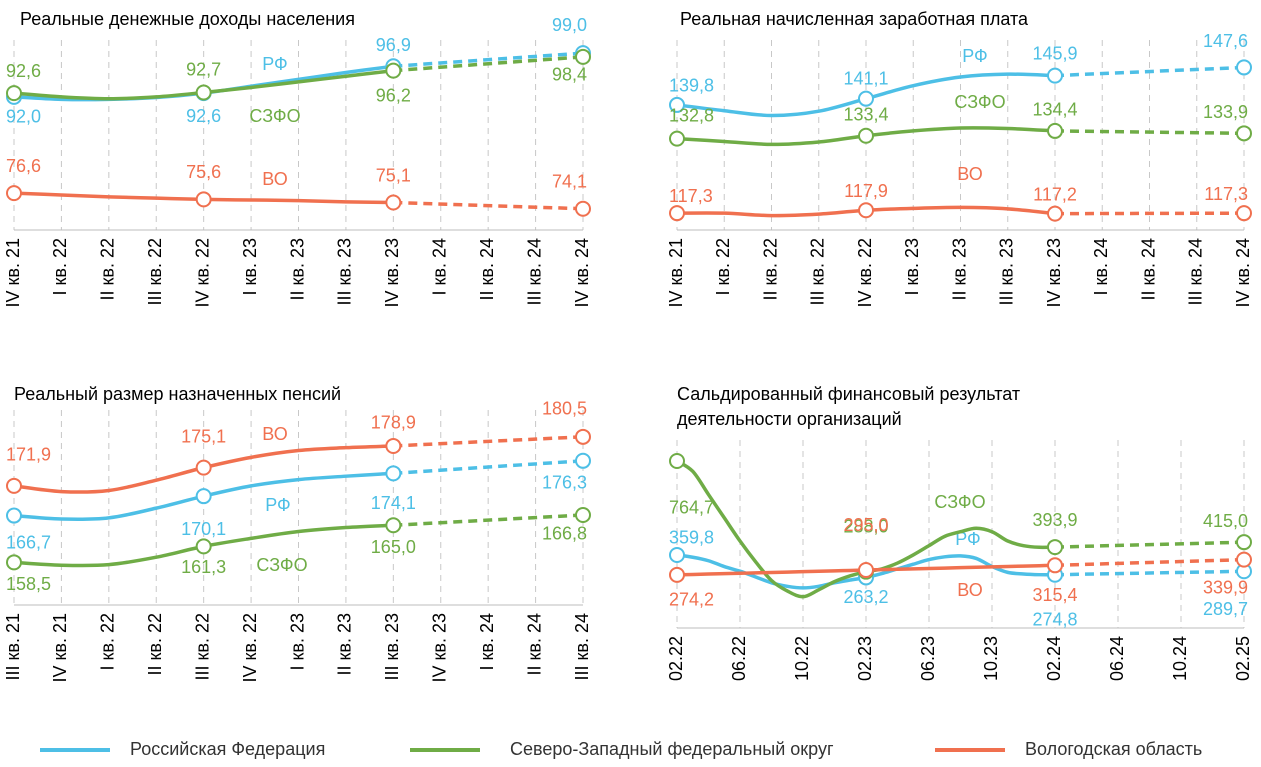 The image size is (1261, 767). I want to click on value-label: 166,8, so click(564, 534).